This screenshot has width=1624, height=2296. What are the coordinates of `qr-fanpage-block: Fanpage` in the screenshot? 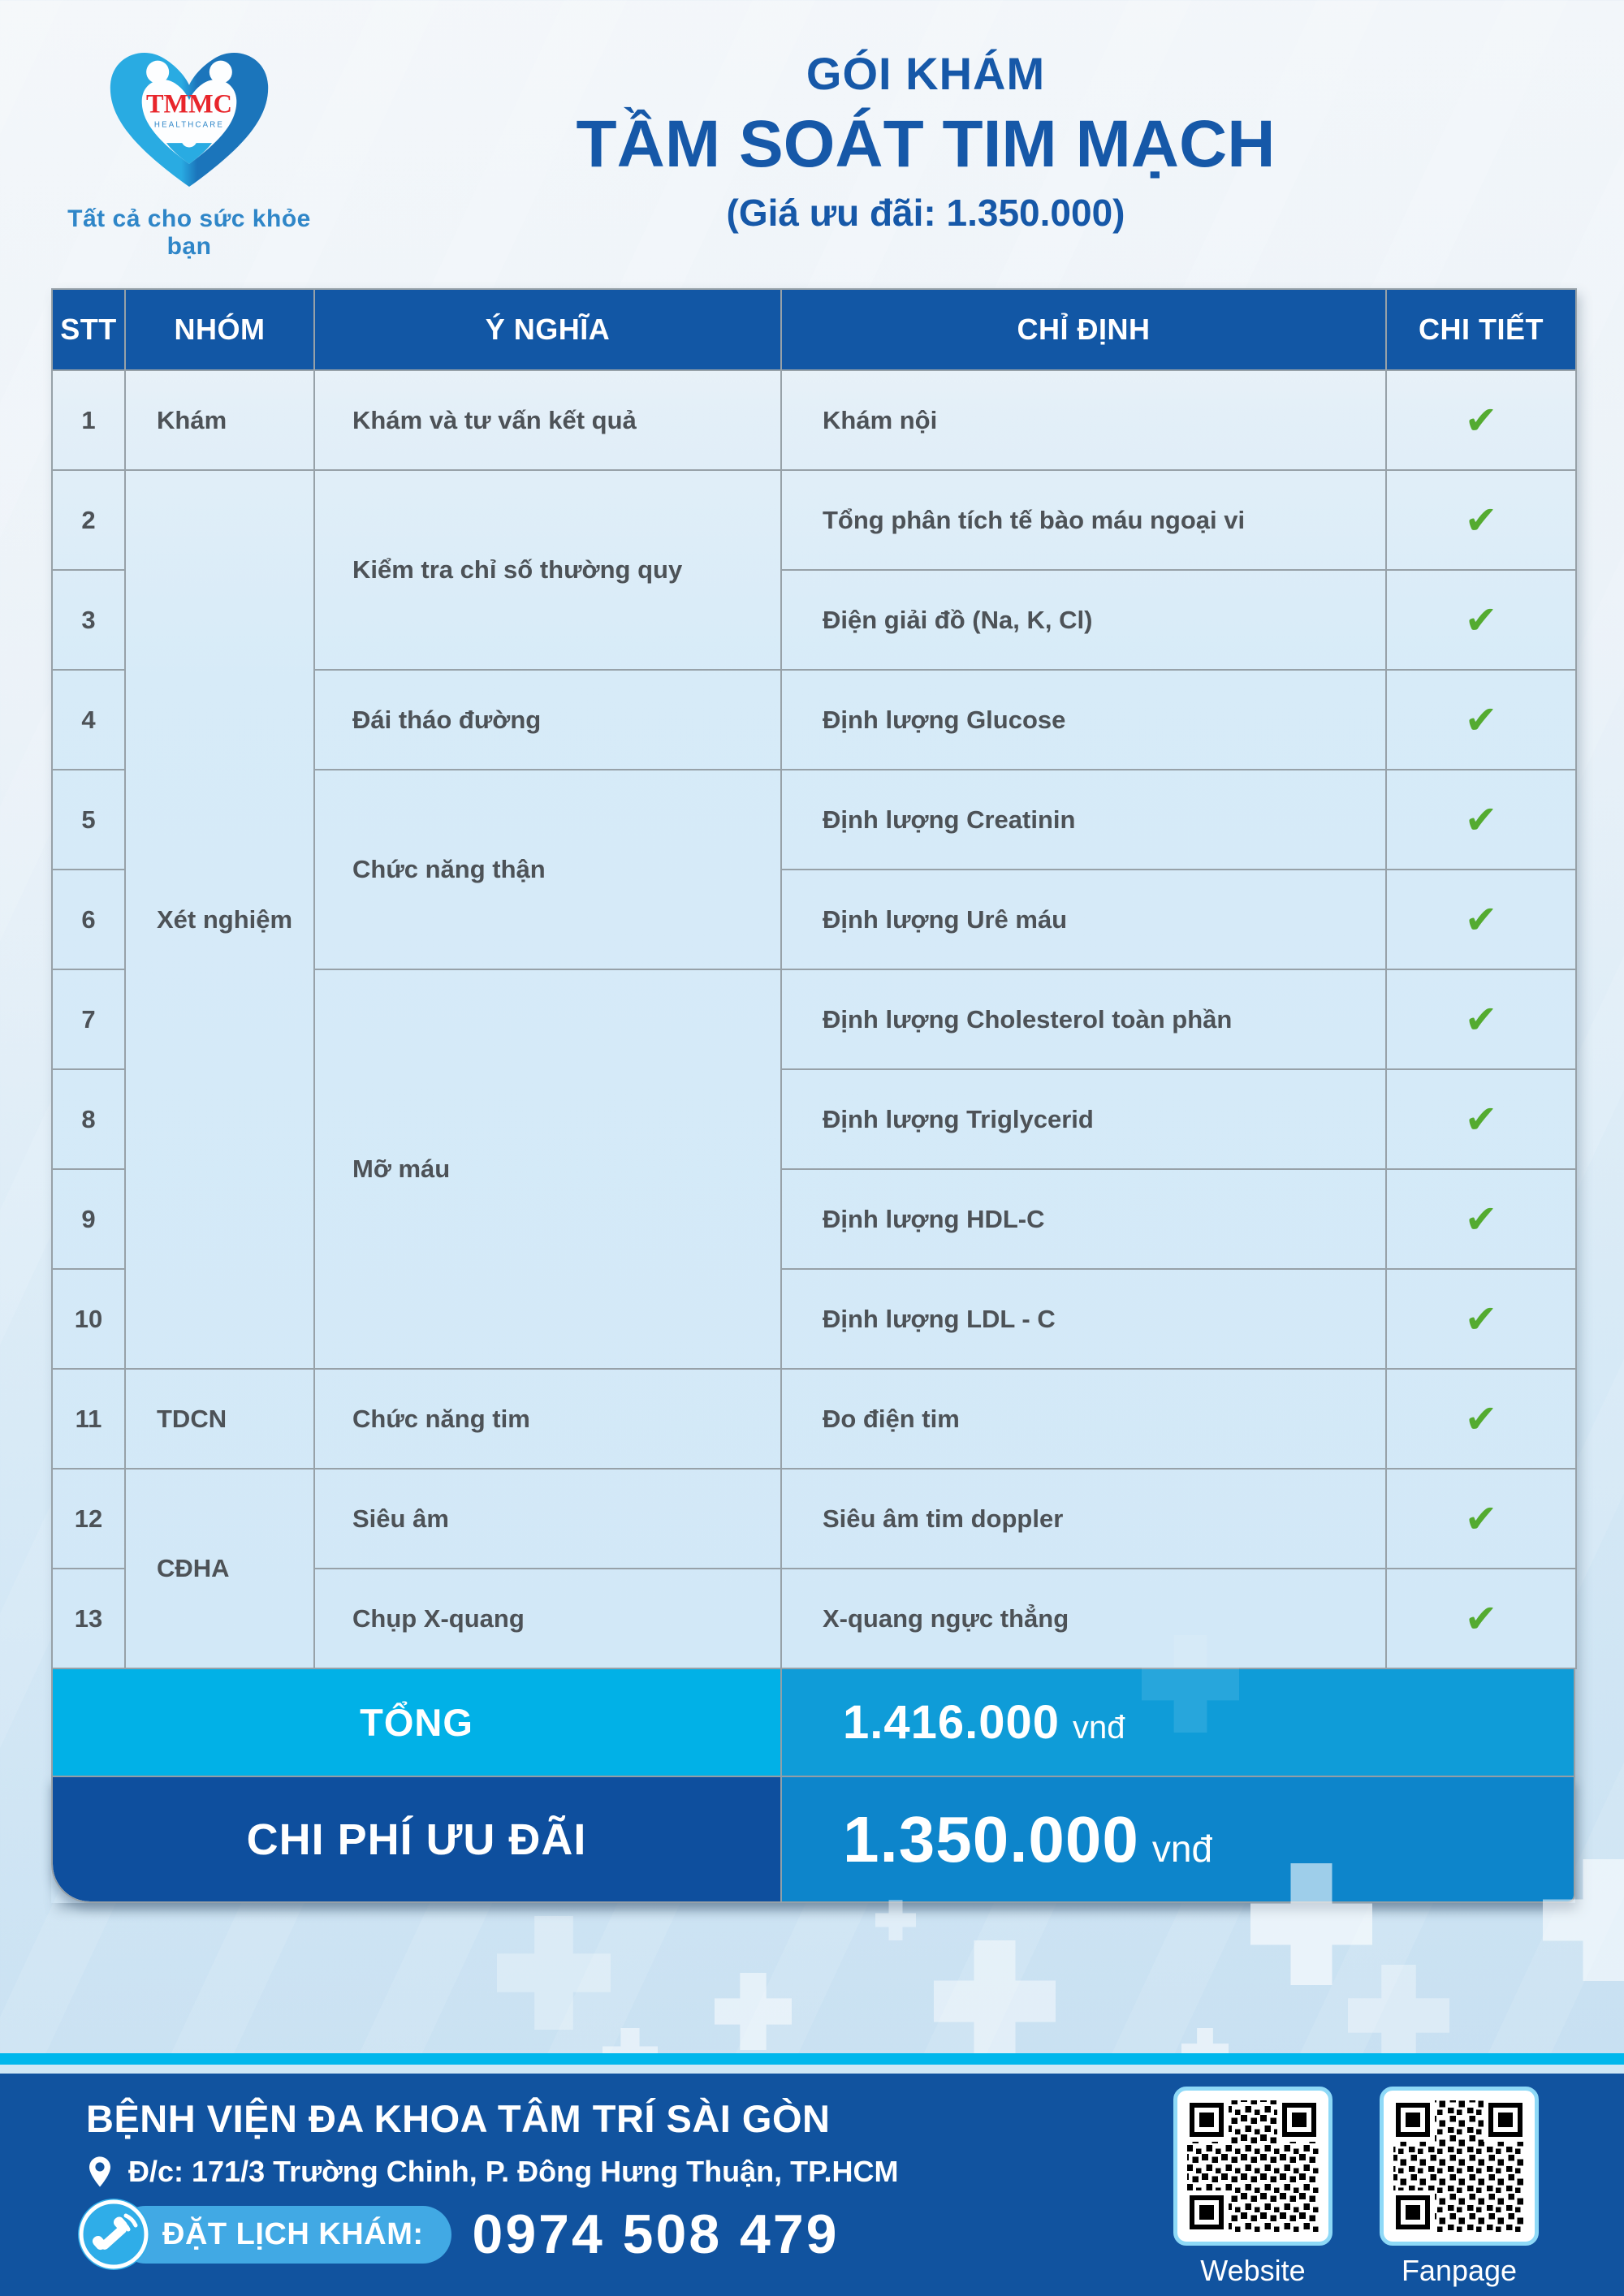 It's located at (1459, 2187).